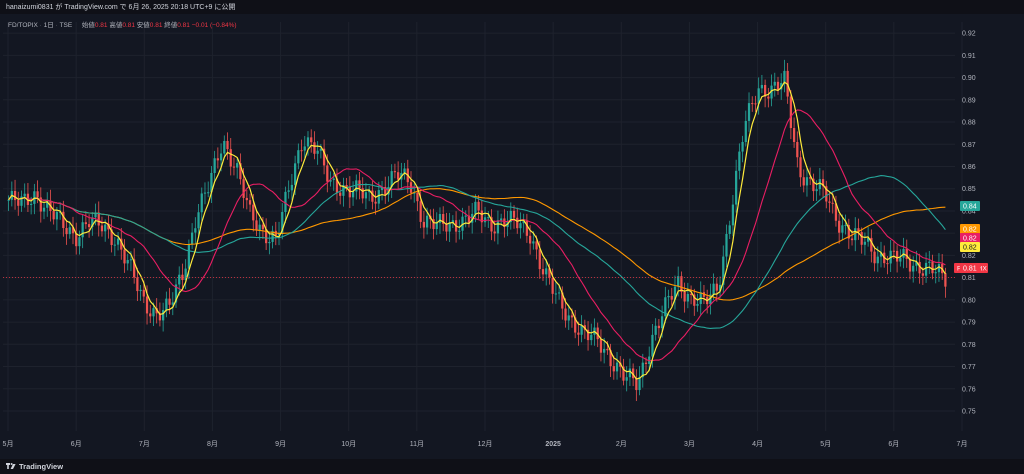 The height and width of the screenshot is (474, 1024). I want to click on time-tick-label: 12月, so click(485, 444).